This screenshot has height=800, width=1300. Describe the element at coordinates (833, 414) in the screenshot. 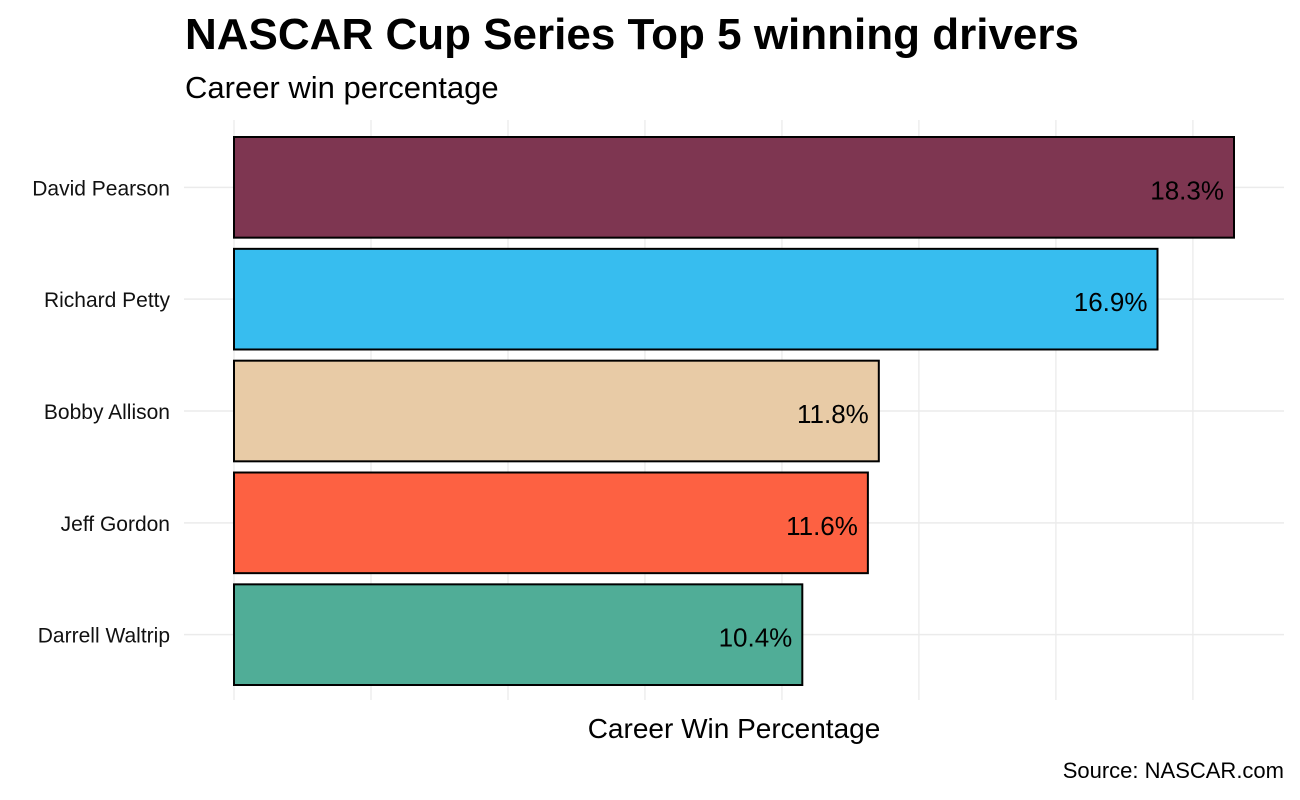

I see `bar-value-label: 11.8%` at that location.